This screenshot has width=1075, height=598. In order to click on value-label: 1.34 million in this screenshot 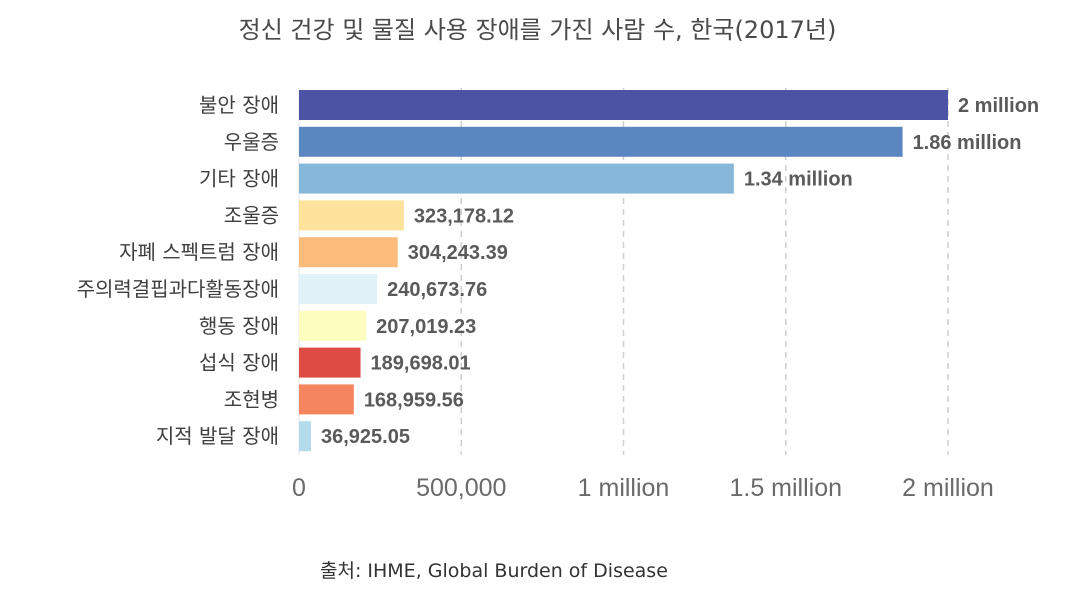, I will do `click(798, 180)`.